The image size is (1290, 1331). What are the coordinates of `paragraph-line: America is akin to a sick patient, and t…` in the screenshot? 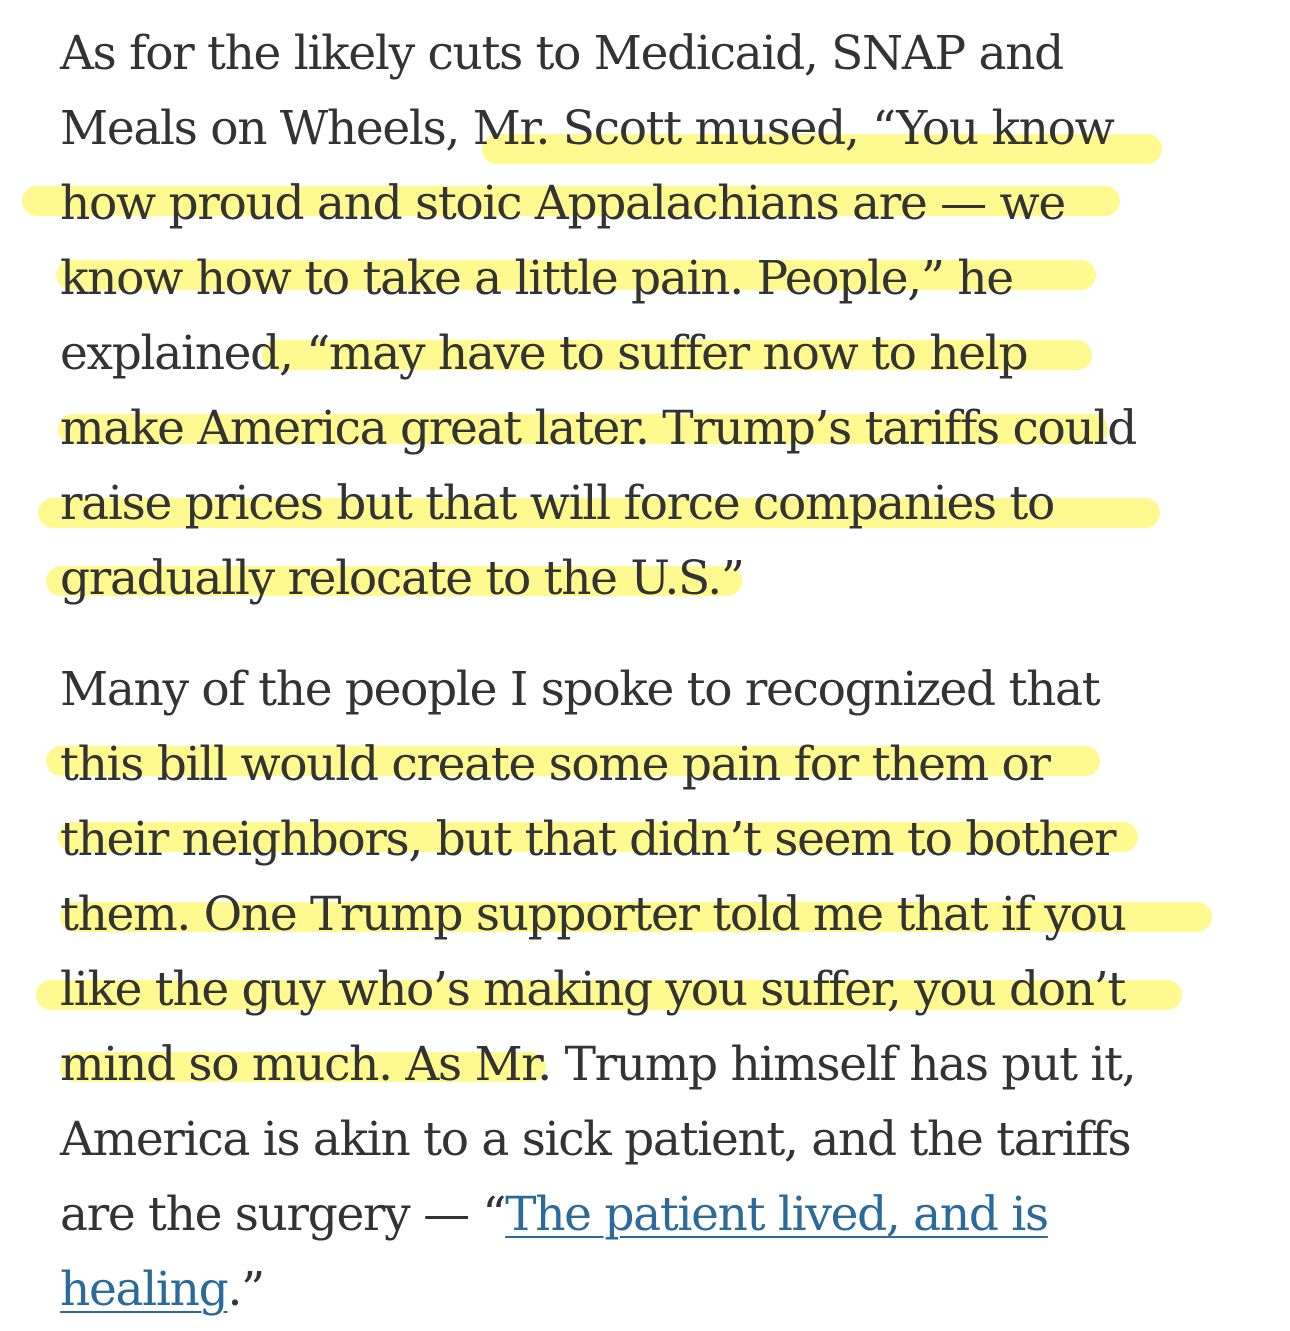 It's located at (596, 1139).